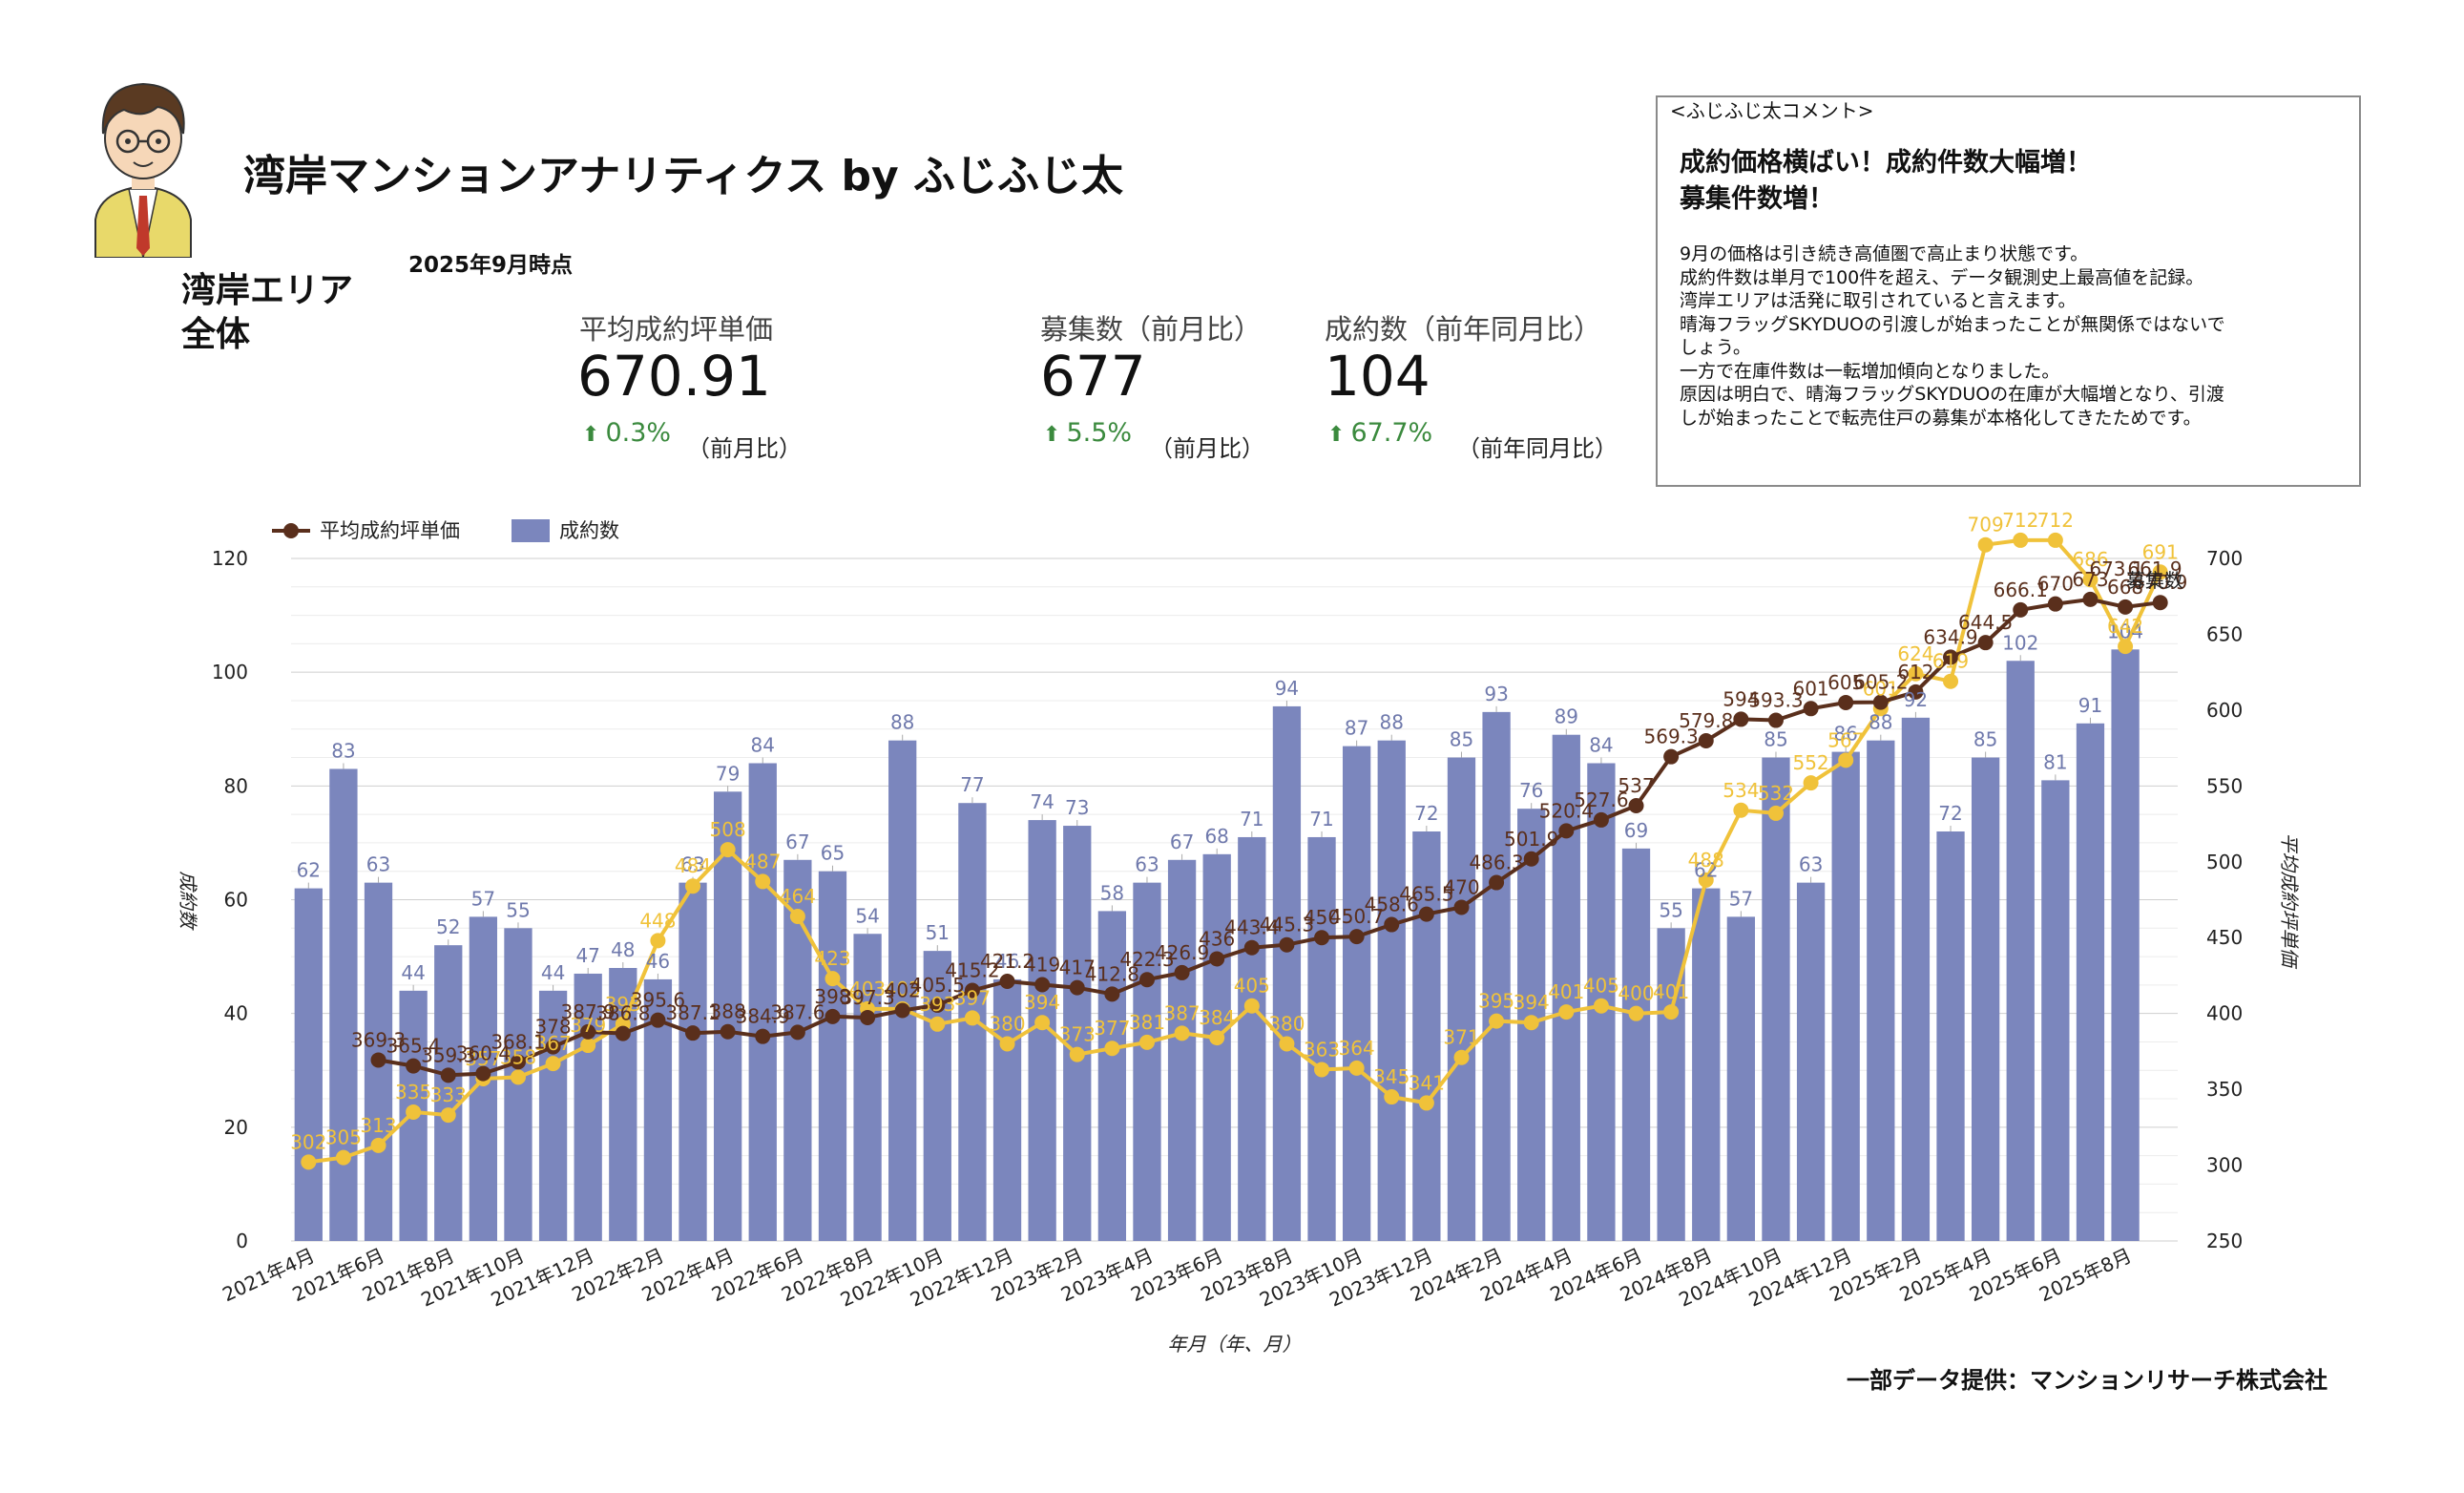 The width and height of the screenshot is (2464, 1493). I want to click on bar-value-label: 102, so click(2020, 642).